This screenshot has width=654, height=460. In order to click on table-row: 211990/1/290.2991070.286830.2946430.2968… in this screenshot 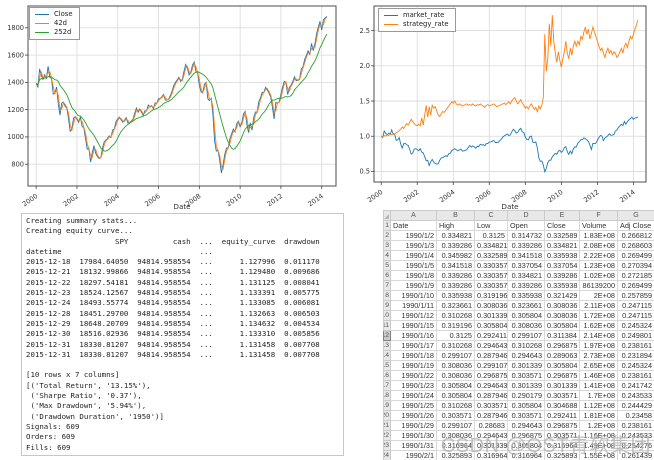, I will do `click(518, 425)`.